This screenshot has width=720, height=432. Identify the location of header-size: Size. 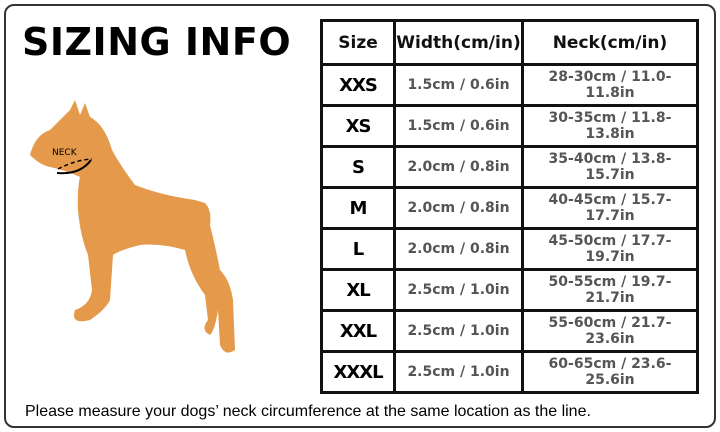
(358, 42).